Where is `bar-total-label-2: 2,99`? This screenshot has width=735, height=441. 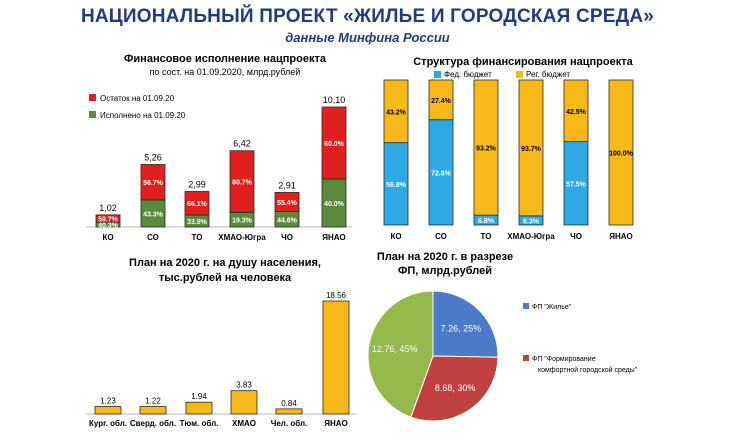
bar-total-label-2: 2,99 is located at coordinates (197, 184).